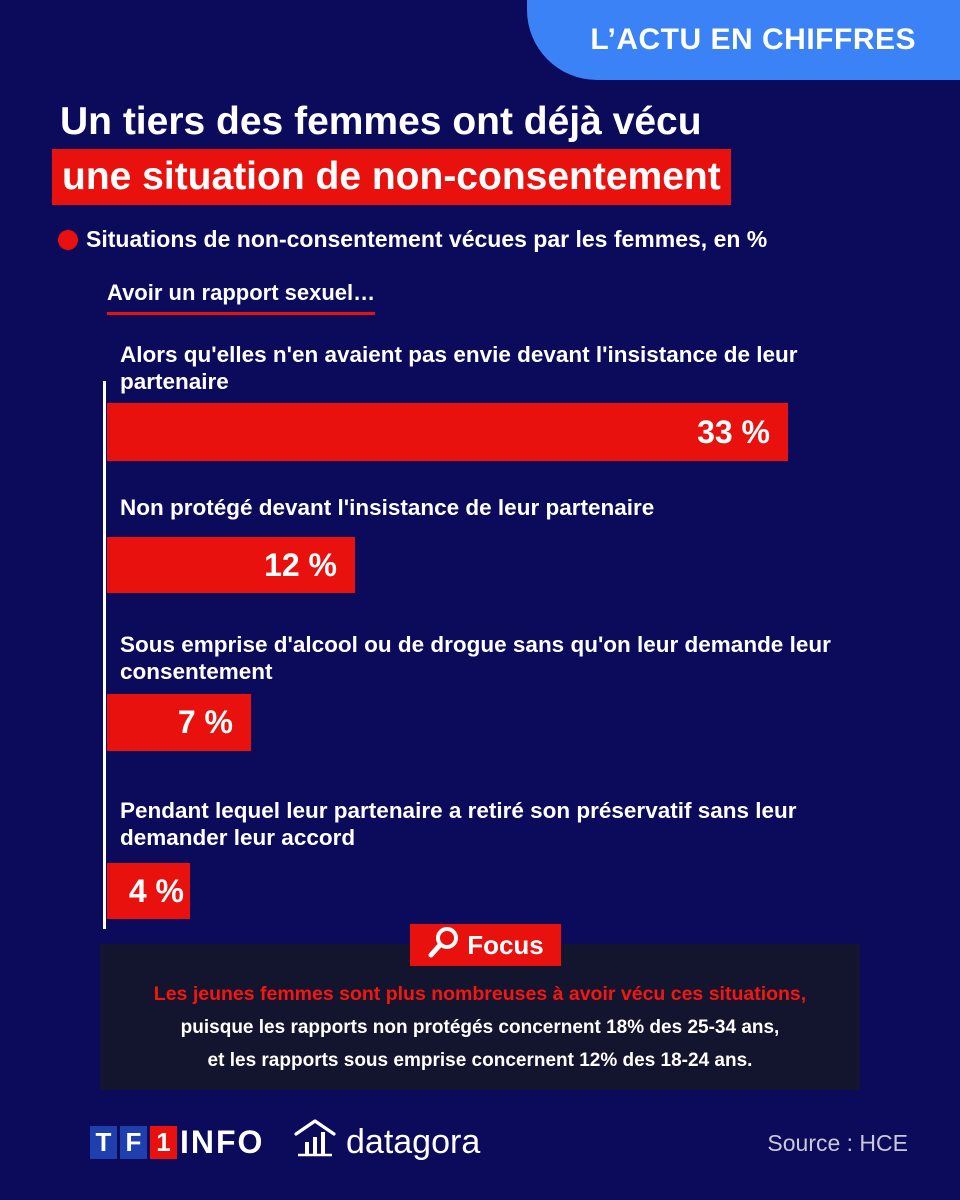  I want to click on datagora-text: datagora, so click(413, 1142).